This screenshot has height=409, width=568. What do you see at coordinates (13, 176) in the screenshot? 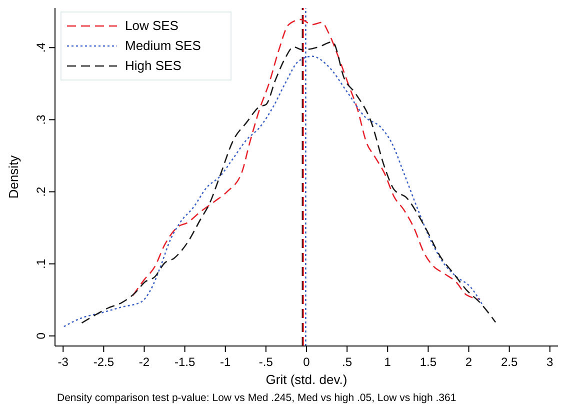
I see `y-axis-title: Density` at bounding box center [13, 176].